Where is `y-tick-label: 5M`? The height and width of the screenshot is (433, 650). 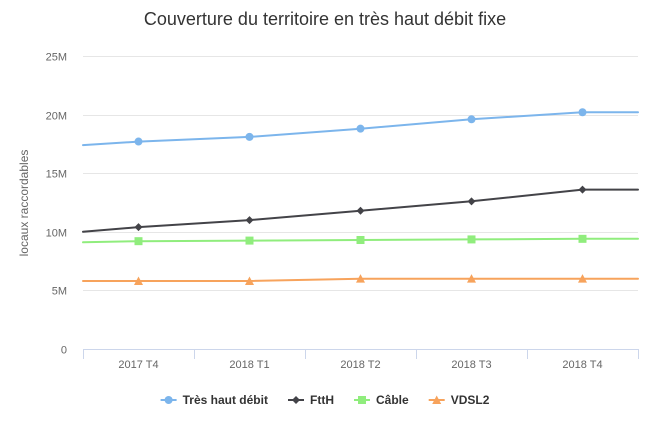
y-tick-label: 5M is located at coordinates (59, 292).